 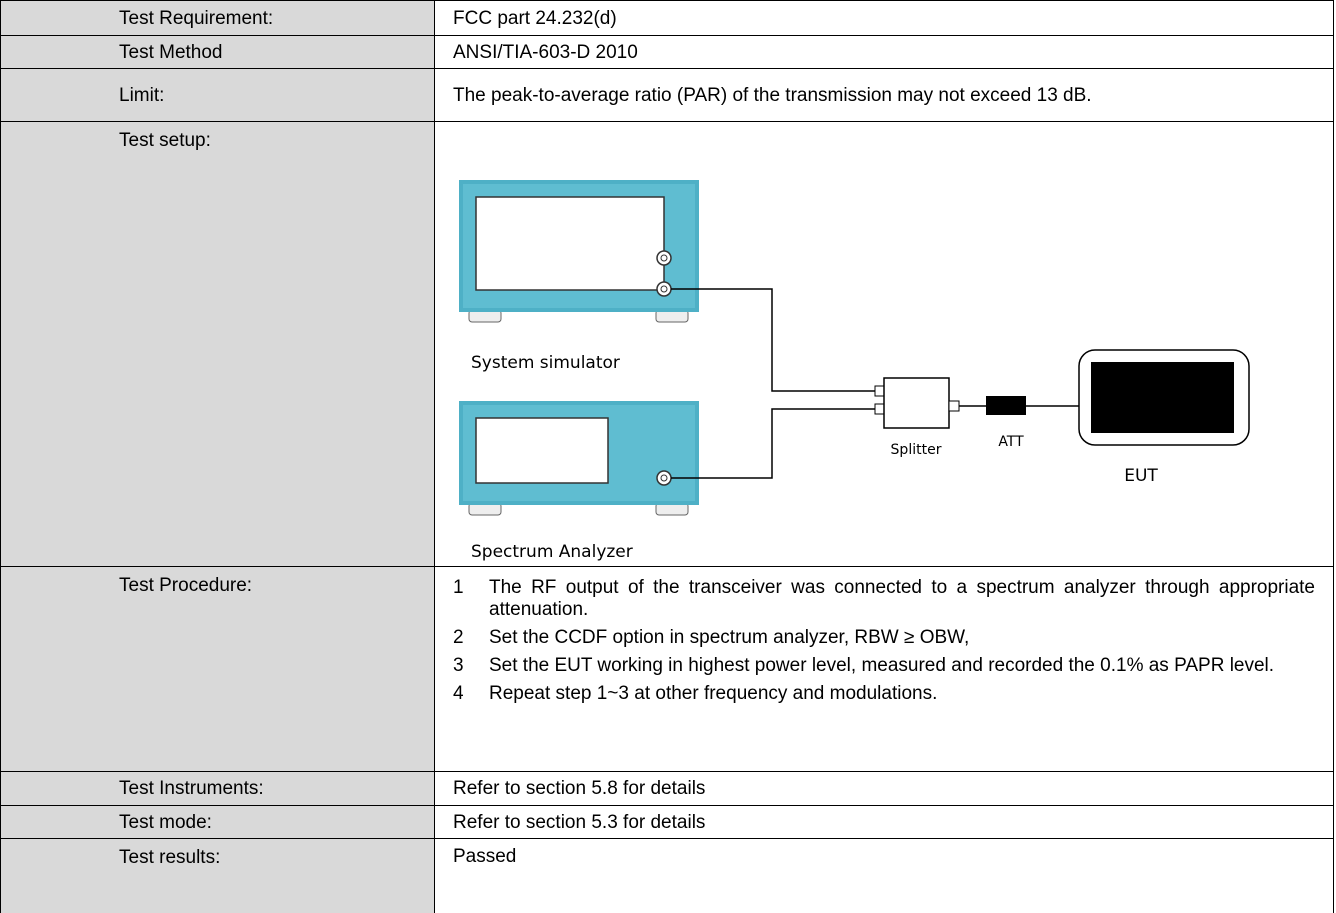 I want to click on att-label: ATT, so click(x=1011, y=442).